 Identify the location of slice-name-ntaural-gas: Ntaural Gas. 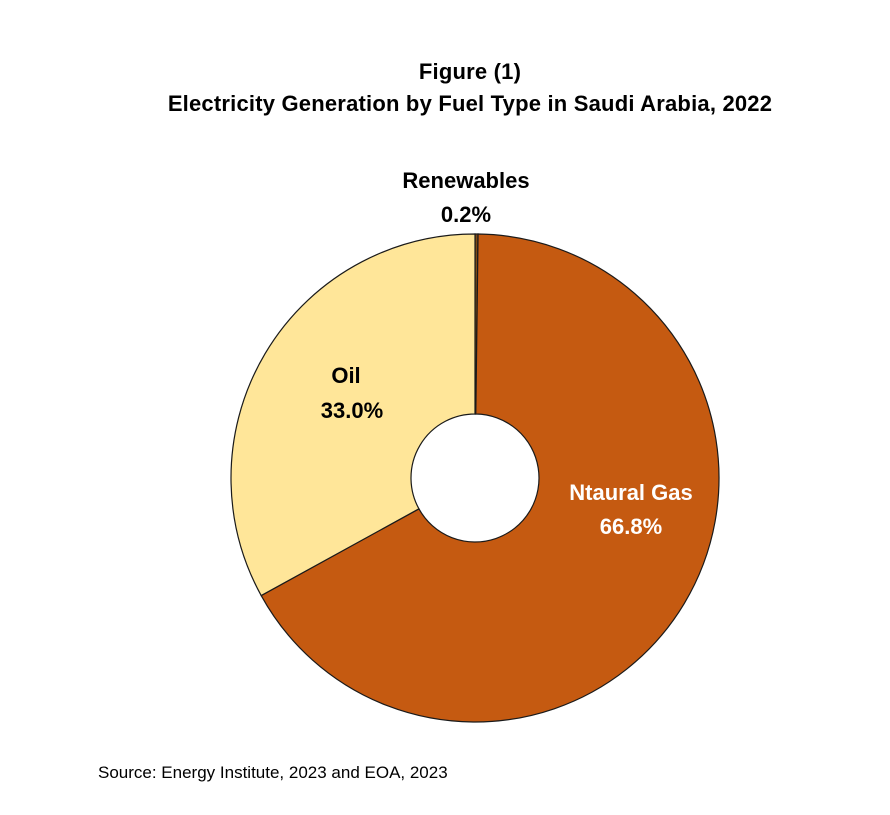
(631, 492).